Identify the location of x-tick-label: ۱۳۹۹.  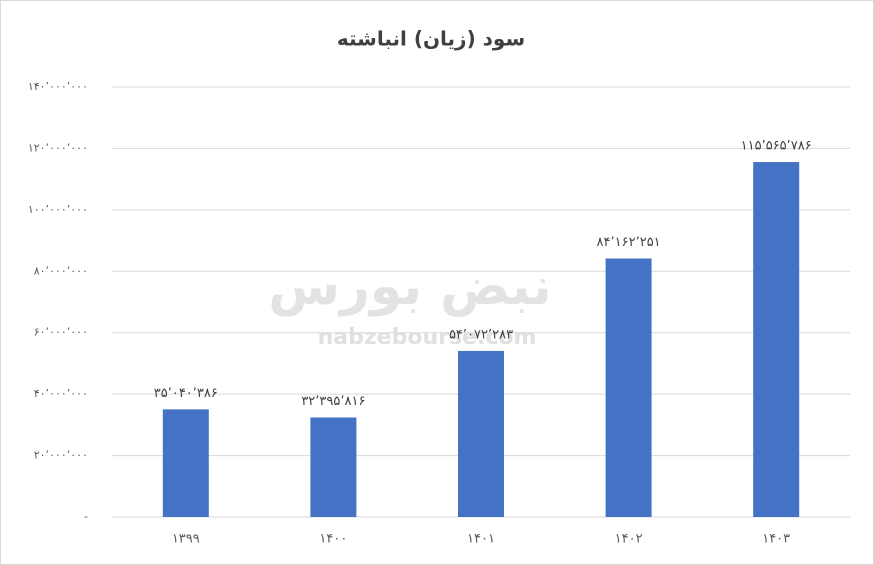
(186, 539).